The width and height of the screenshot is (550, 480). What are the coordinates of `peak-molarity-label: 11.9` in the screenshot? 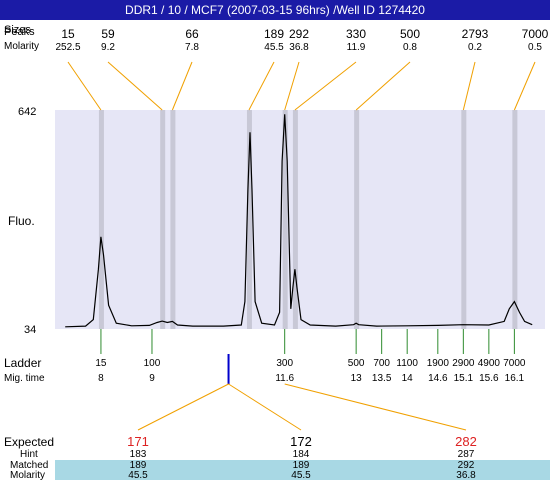 It's located at (356, 47).